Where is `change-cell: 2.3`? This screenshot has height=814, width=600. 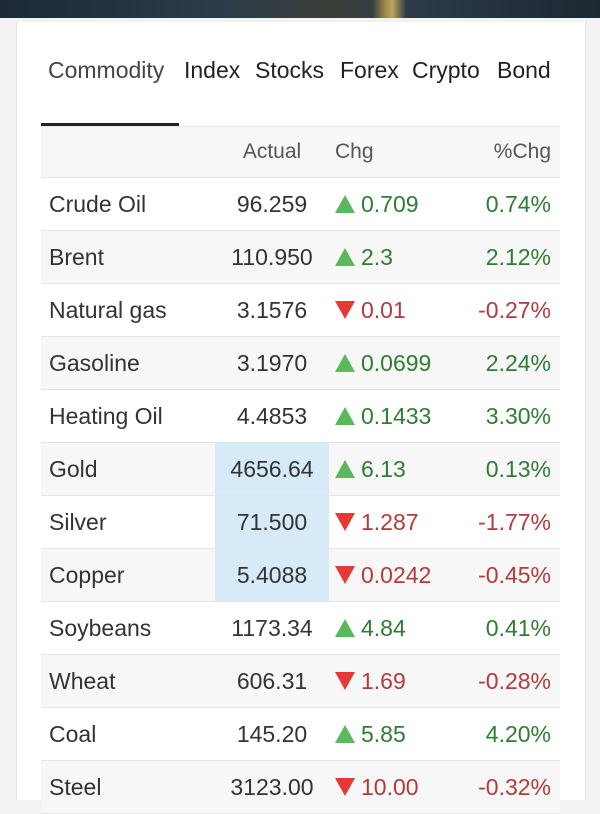
change-cell: 2.3 is located at coordinates (364, 257).